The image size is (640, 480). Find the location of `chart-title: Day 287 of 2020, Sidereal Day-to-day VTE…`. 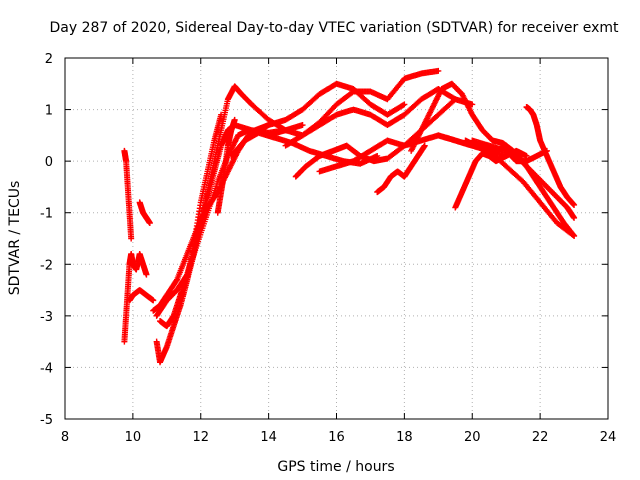

chart-title: Day 287 of 2020, Sidereal Day-to-day VTE… is located at coordinates (335, 28).